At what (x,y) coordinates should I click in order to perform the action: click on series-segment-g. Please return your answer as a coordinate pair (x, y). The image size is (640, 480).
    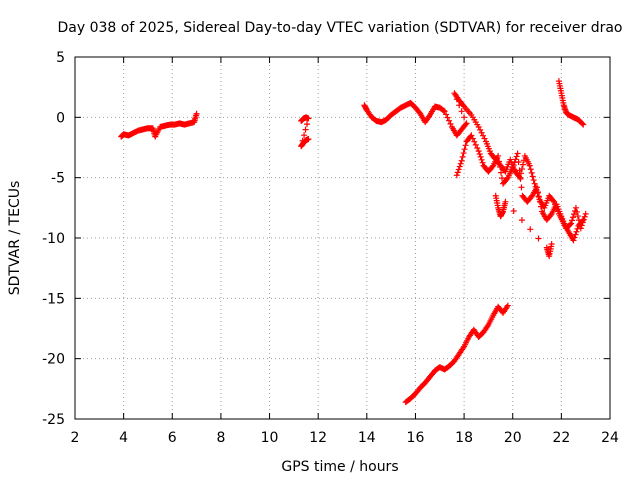
    Looking at the image, I should click on (456, 354).